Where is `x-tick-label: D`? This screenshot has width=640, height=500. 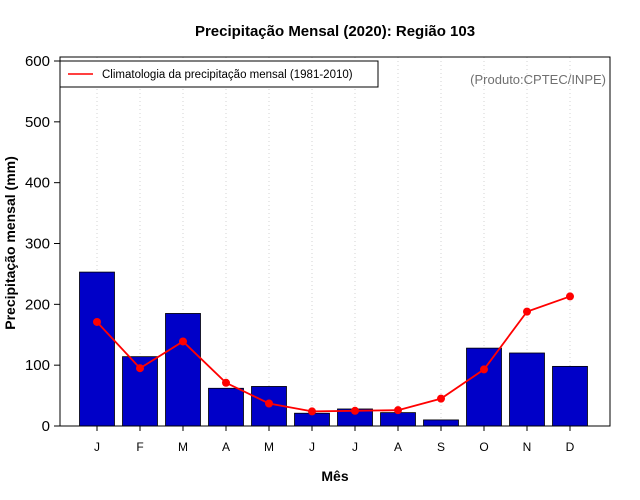
x-tick-label: D is located at coordinates (570, 447).